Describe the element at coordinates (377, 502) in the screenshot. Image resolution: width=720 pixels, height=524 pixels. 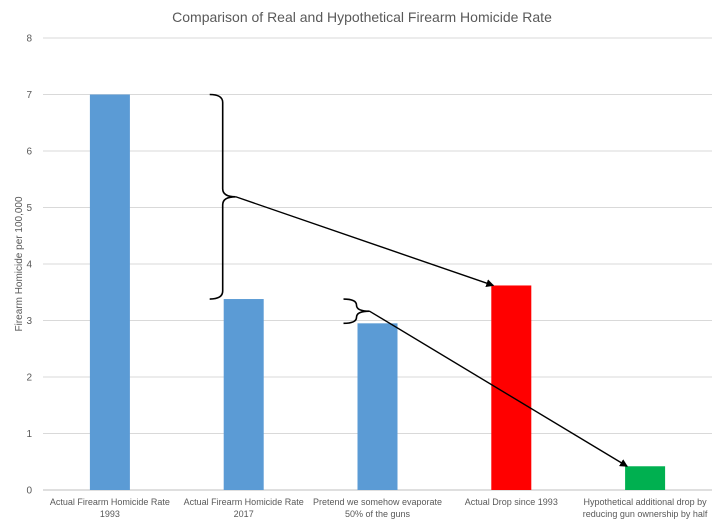
I see `x-tick-label-line: Pretend we somehow evaporate` at that location.